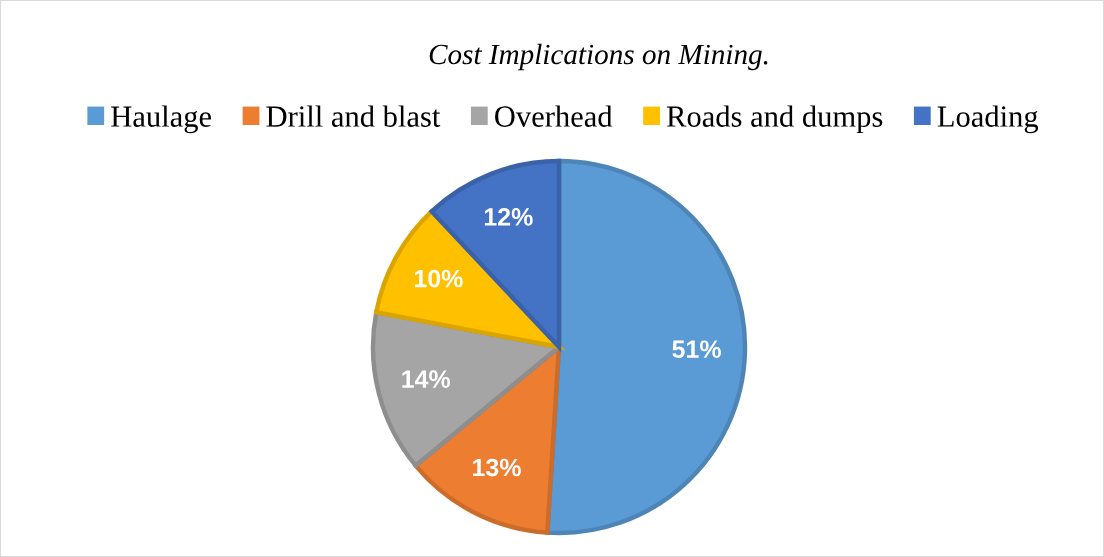 This screenshot has width=1104, height=557. What do you see at coordinates (426, 379) in the screenshot?
I see `data-label: 14%` at bounding box center [426, 379].